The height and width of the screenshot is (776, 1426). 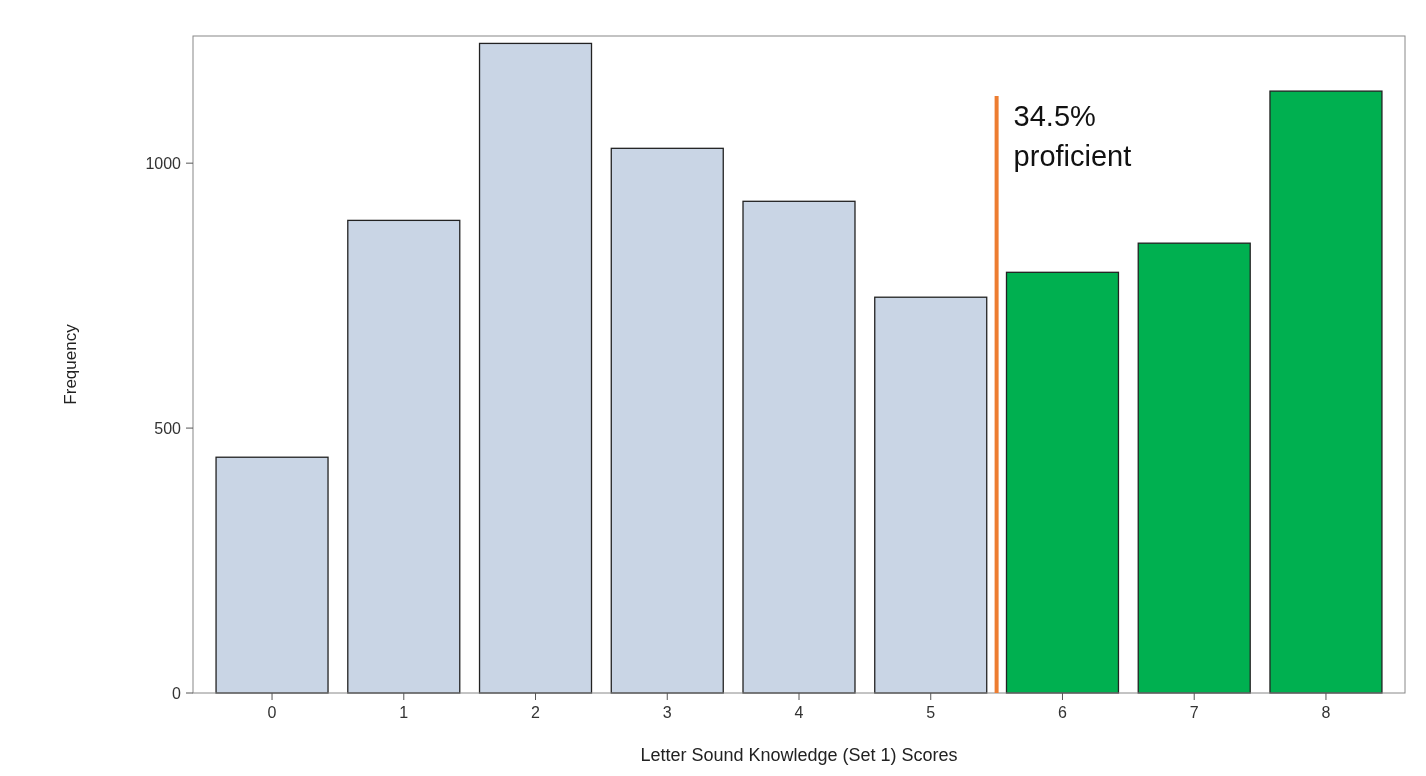 I want to click on x-tick-label: 4, so click(x=799, y=712).